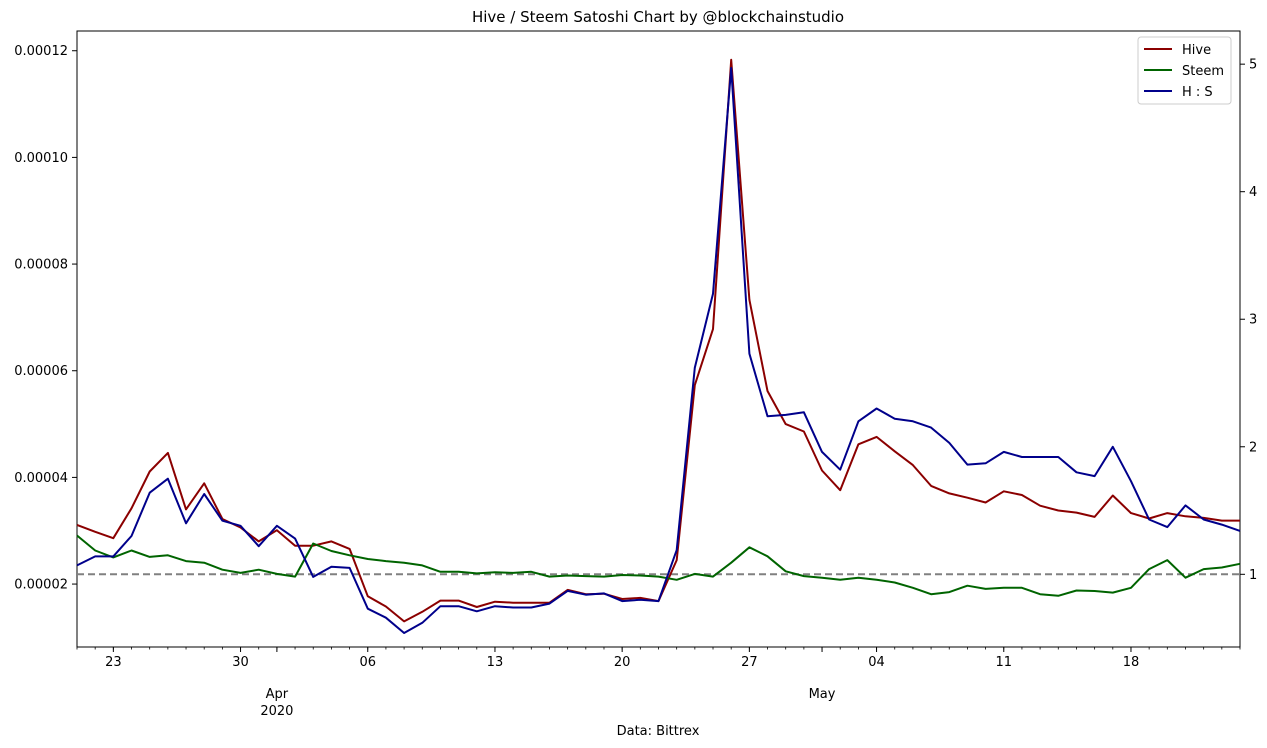 This screenshot has height=748, width=1267. Describe the element at coordinates (240, 662) in the screenshot. I see `x-tick-label: 30` at that location.